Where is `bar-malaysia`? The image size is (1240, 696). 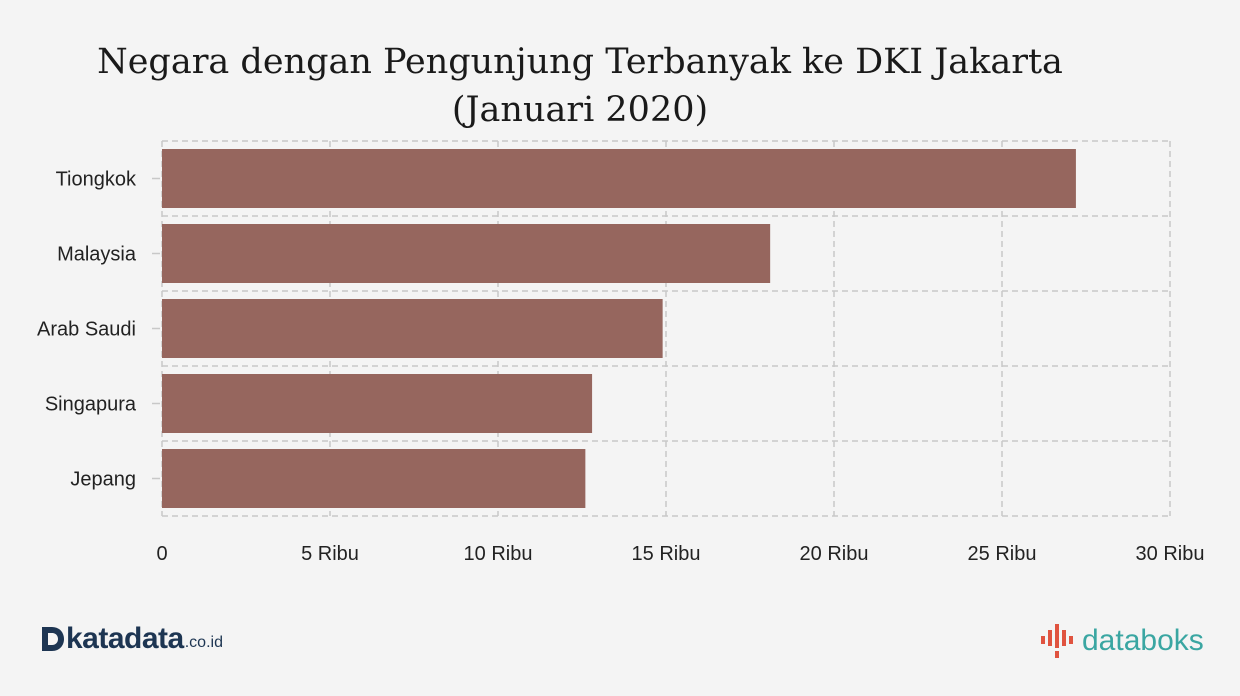
bar-malaysia is located at coordinates (466, 253).